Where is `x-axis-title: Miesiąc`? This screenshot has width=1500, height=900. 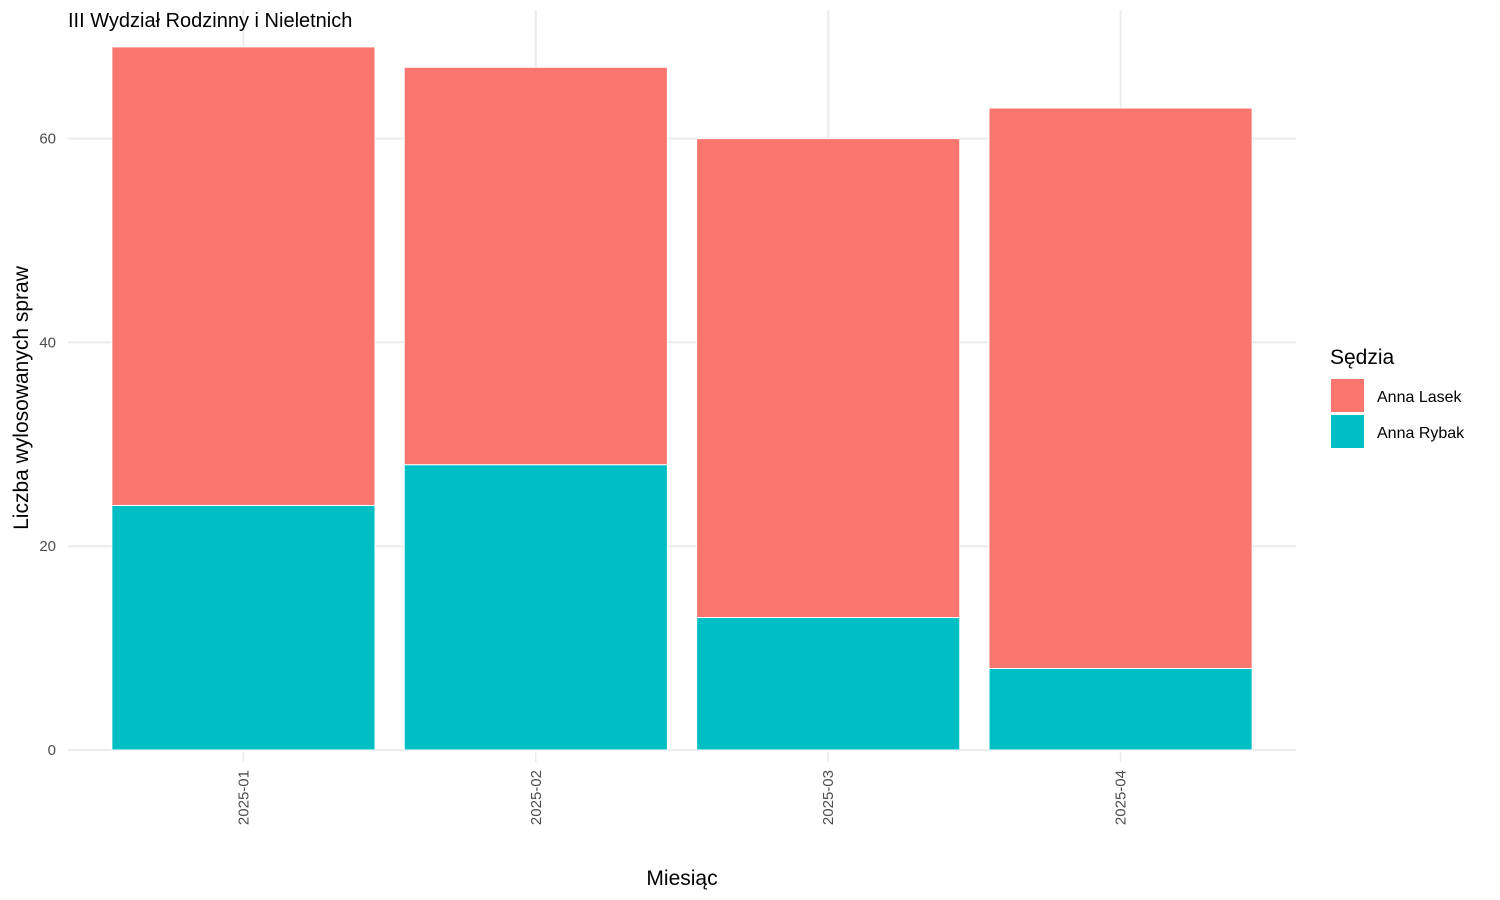 x-axis-title: Miesiąc is located at coordinates (681, 878).